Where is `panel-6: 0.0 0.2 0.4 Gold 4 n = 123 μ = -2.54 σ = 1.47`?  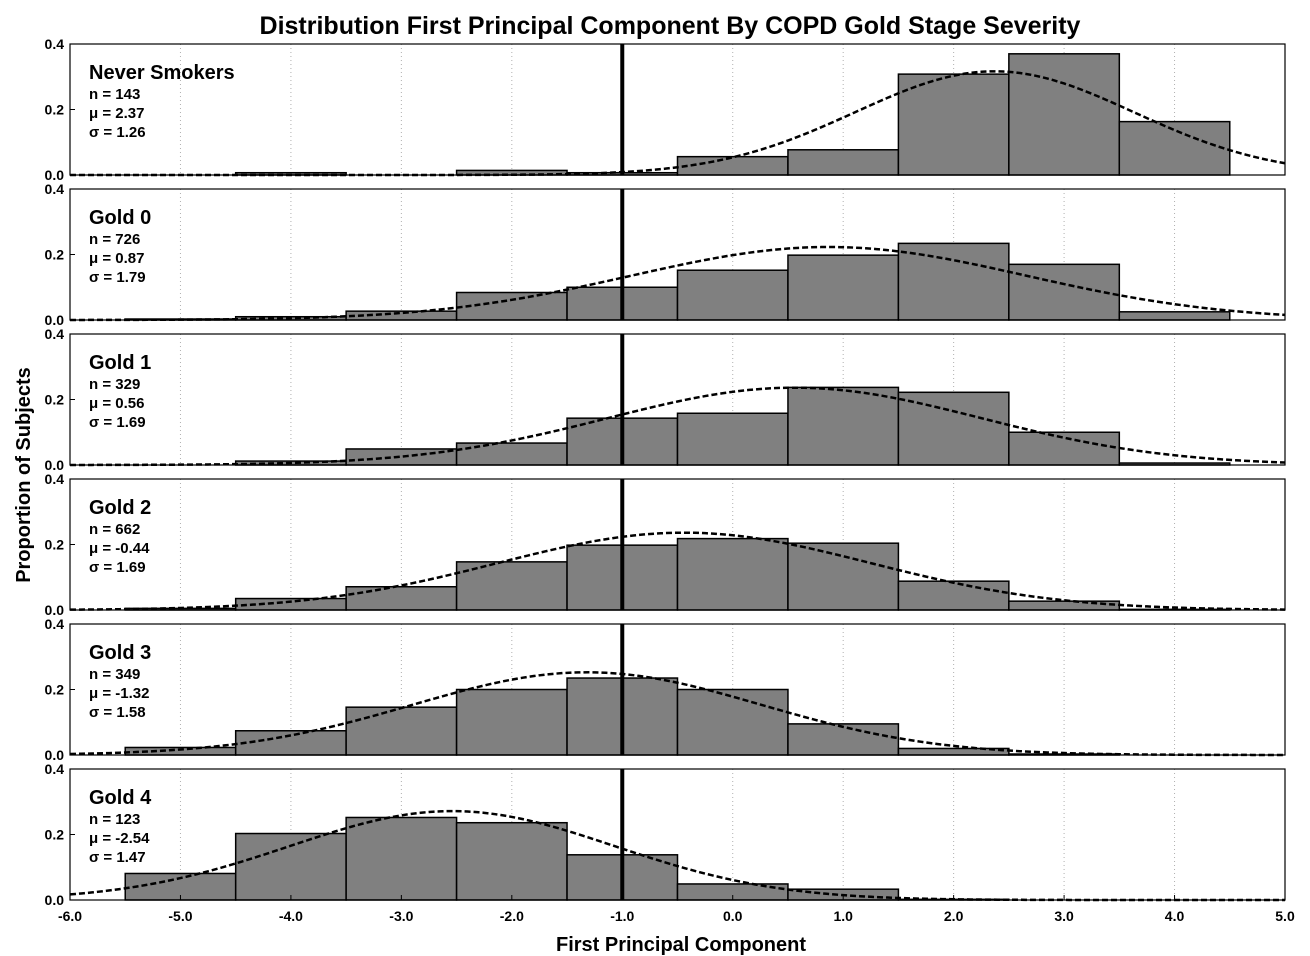
panel-6: 0.0 0.2 0.4 Gold 4 n = 123 μ = -2.54 σ = 1.47 is located at coordinates (665, 834).